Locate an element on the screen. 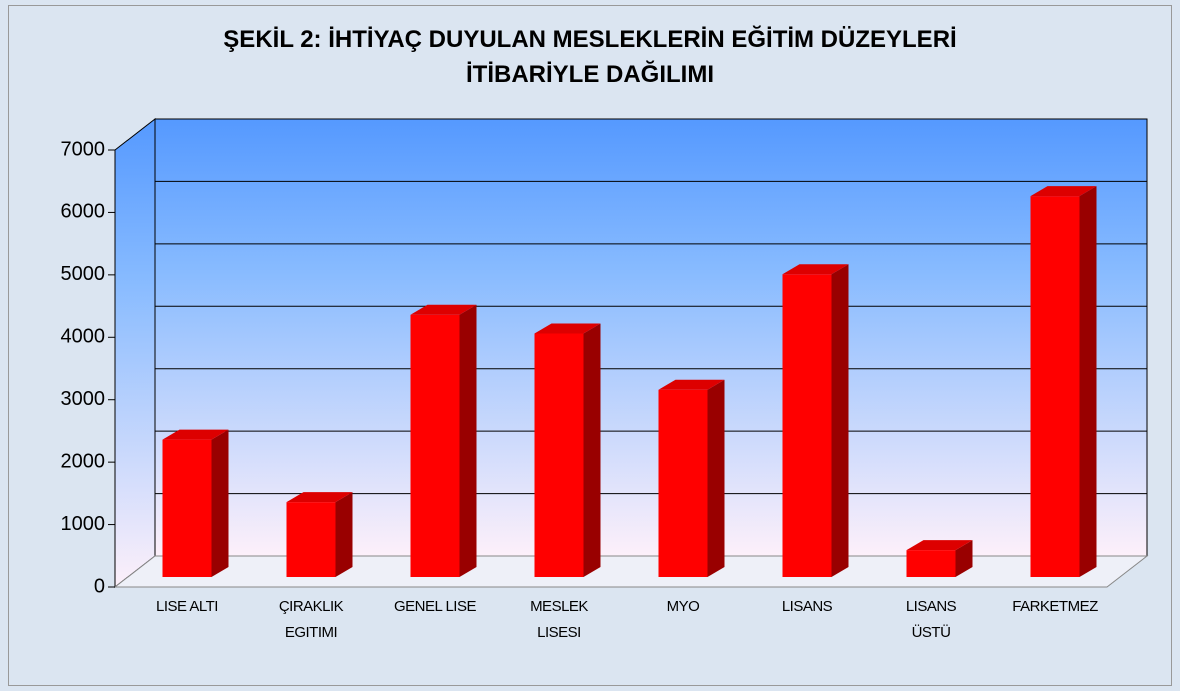 The image size is (1180, 691). x-tick-label: MYO is located at coordinates (683, 606).